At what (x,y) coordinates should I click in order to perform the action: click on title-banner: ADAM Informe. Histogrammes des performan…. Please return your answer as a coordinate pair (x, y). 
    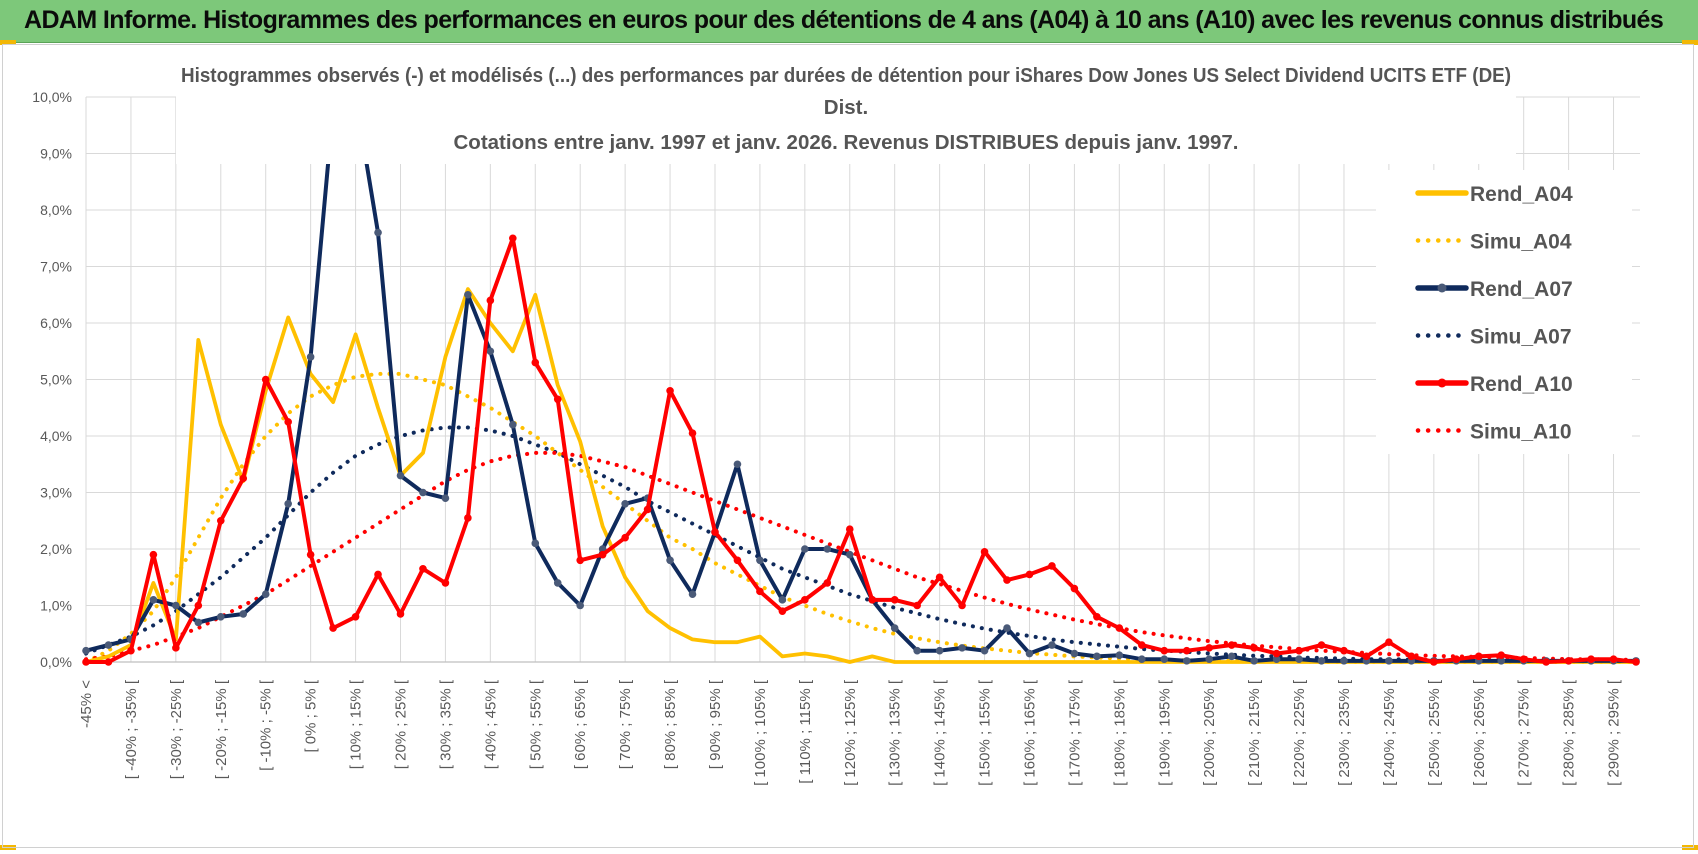
    Looking at the image, I should click on (849, 21).